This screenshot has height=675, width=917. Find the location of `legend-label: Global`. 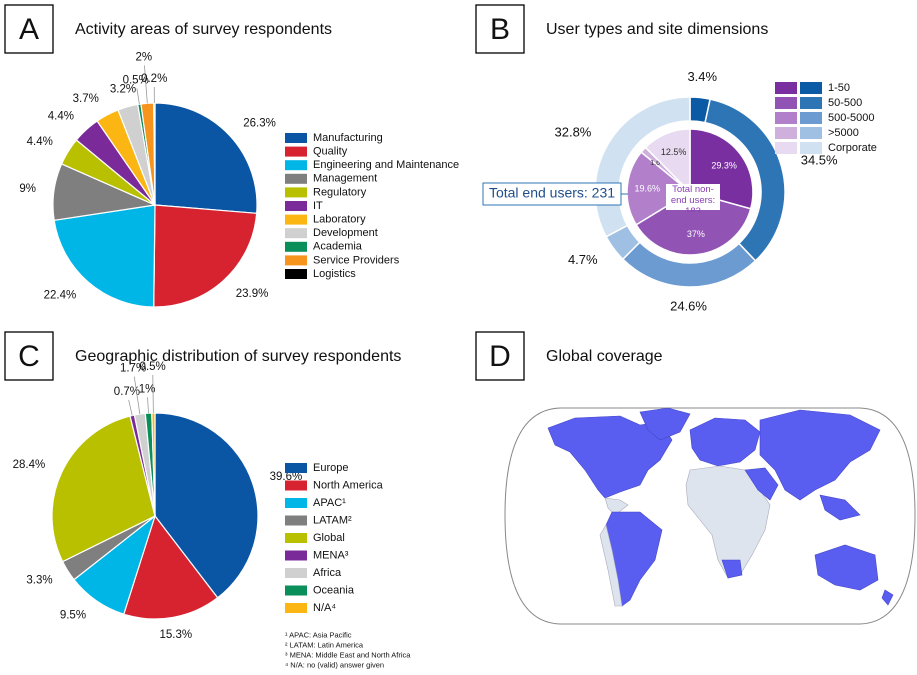

legend-label: Global is located at coordinates (329, 538).